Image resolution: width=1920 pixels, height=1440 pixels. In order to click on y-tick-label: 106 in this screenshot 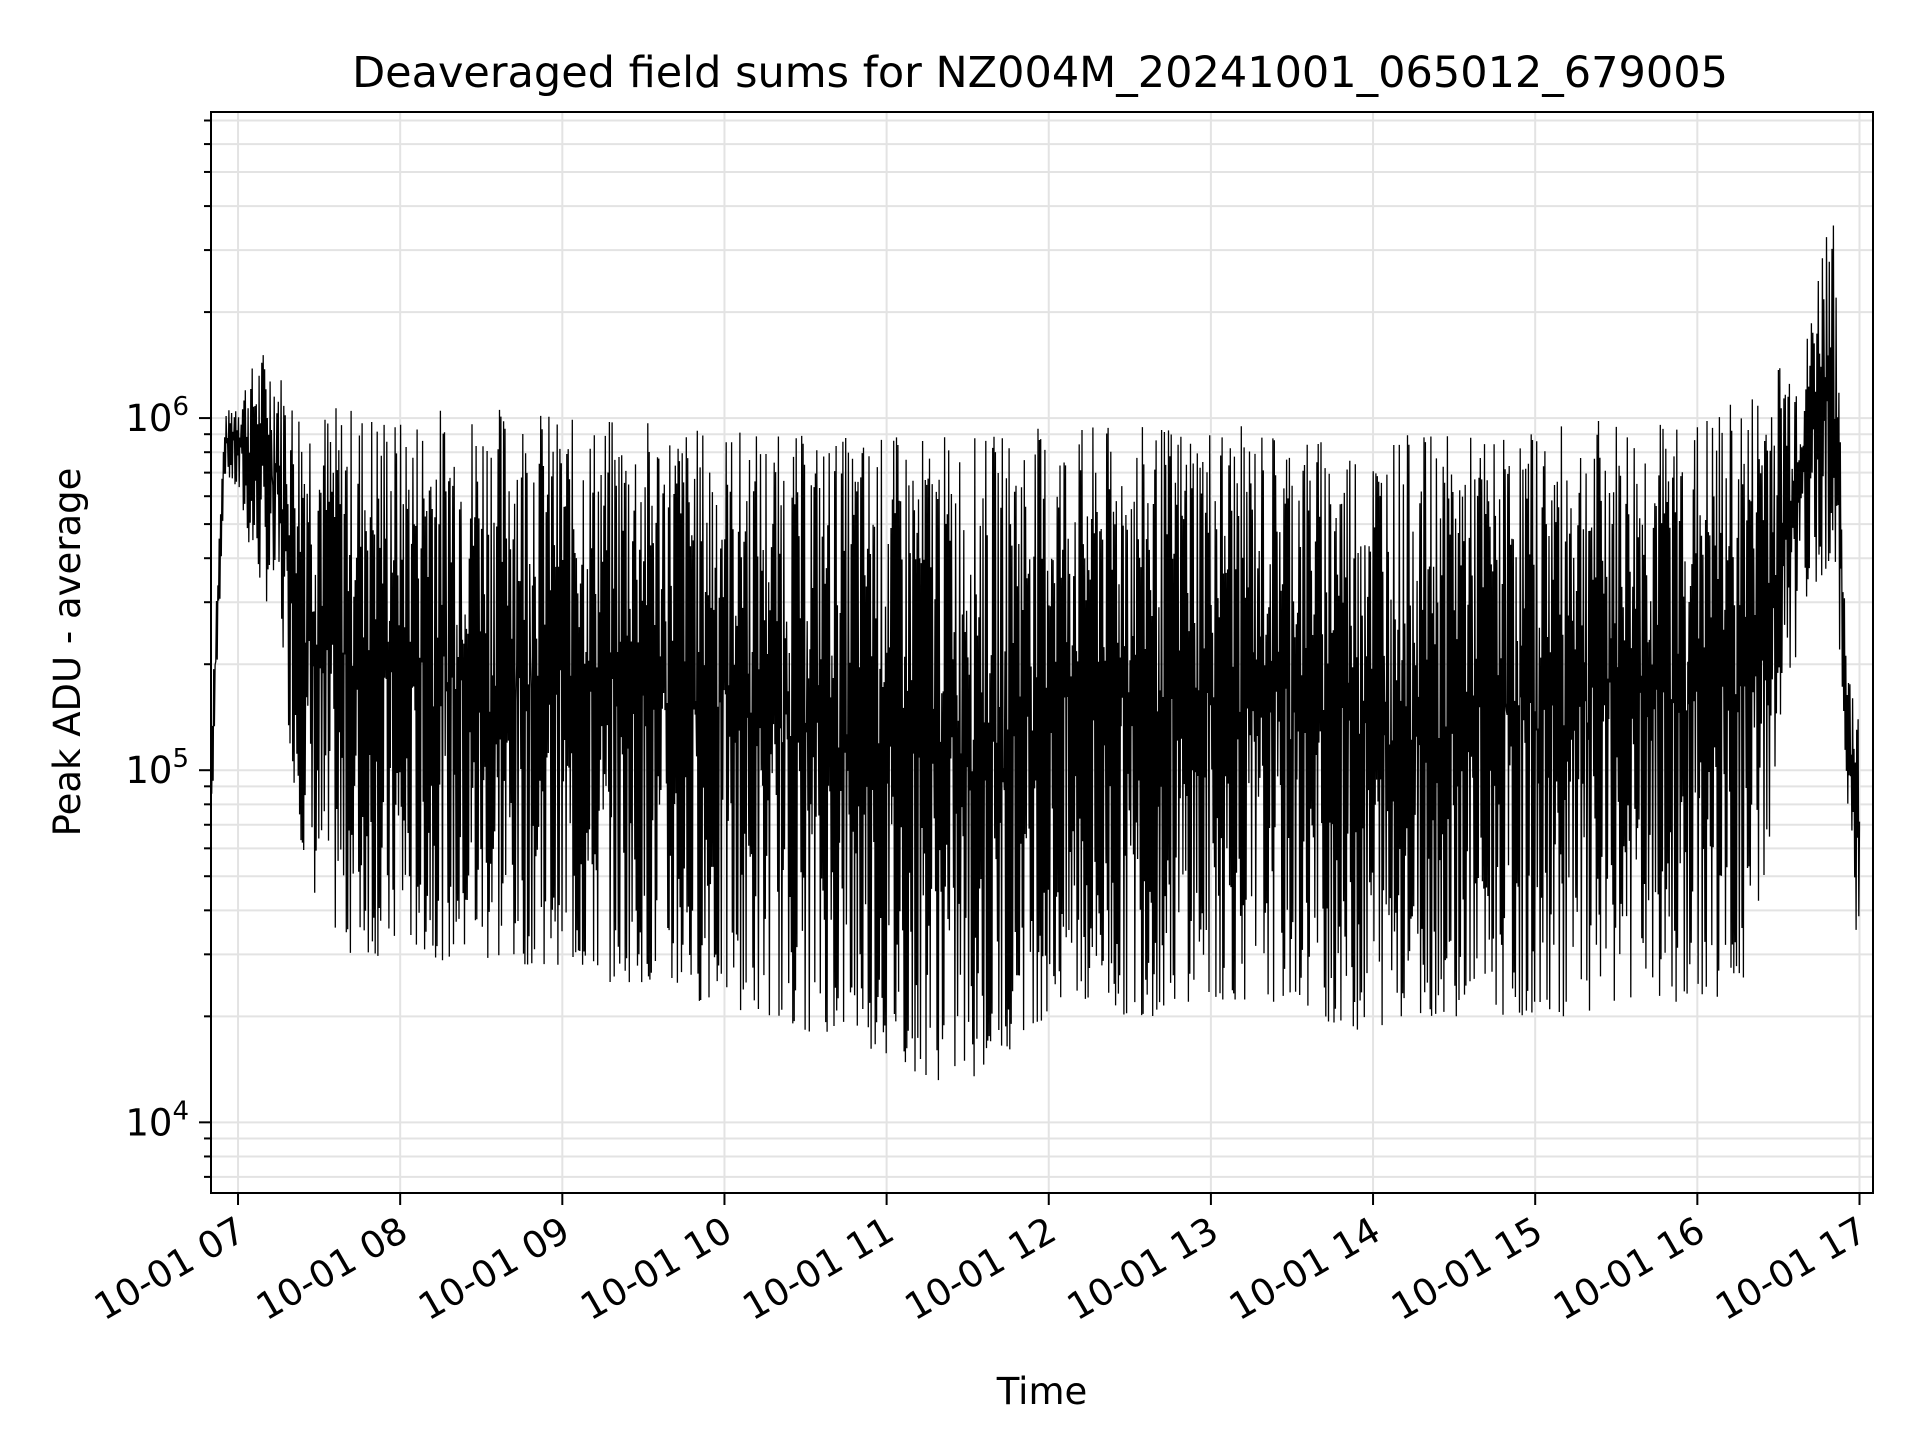, I will do `click(157, 416)`.